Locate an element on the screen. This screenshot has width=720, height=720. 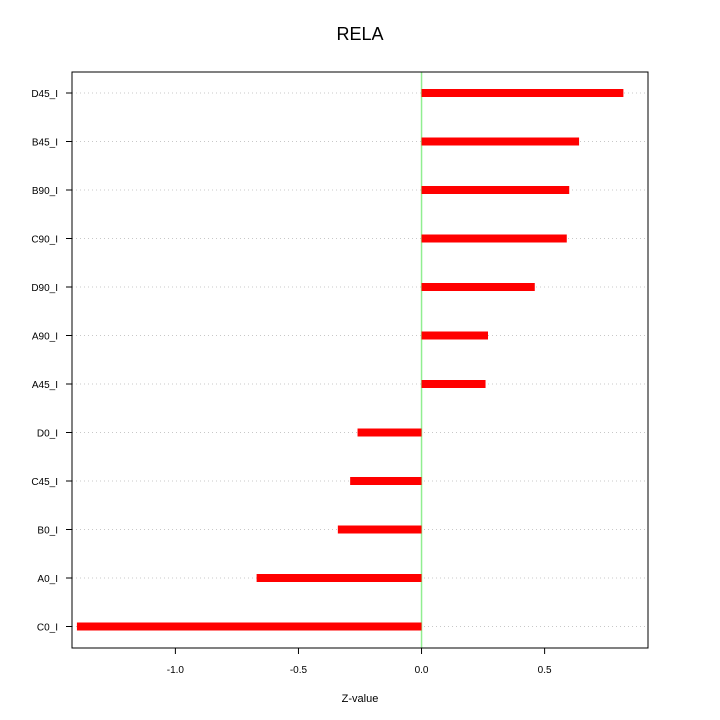
x-tick-label: 0.5 is located at coordinates (545, 670).